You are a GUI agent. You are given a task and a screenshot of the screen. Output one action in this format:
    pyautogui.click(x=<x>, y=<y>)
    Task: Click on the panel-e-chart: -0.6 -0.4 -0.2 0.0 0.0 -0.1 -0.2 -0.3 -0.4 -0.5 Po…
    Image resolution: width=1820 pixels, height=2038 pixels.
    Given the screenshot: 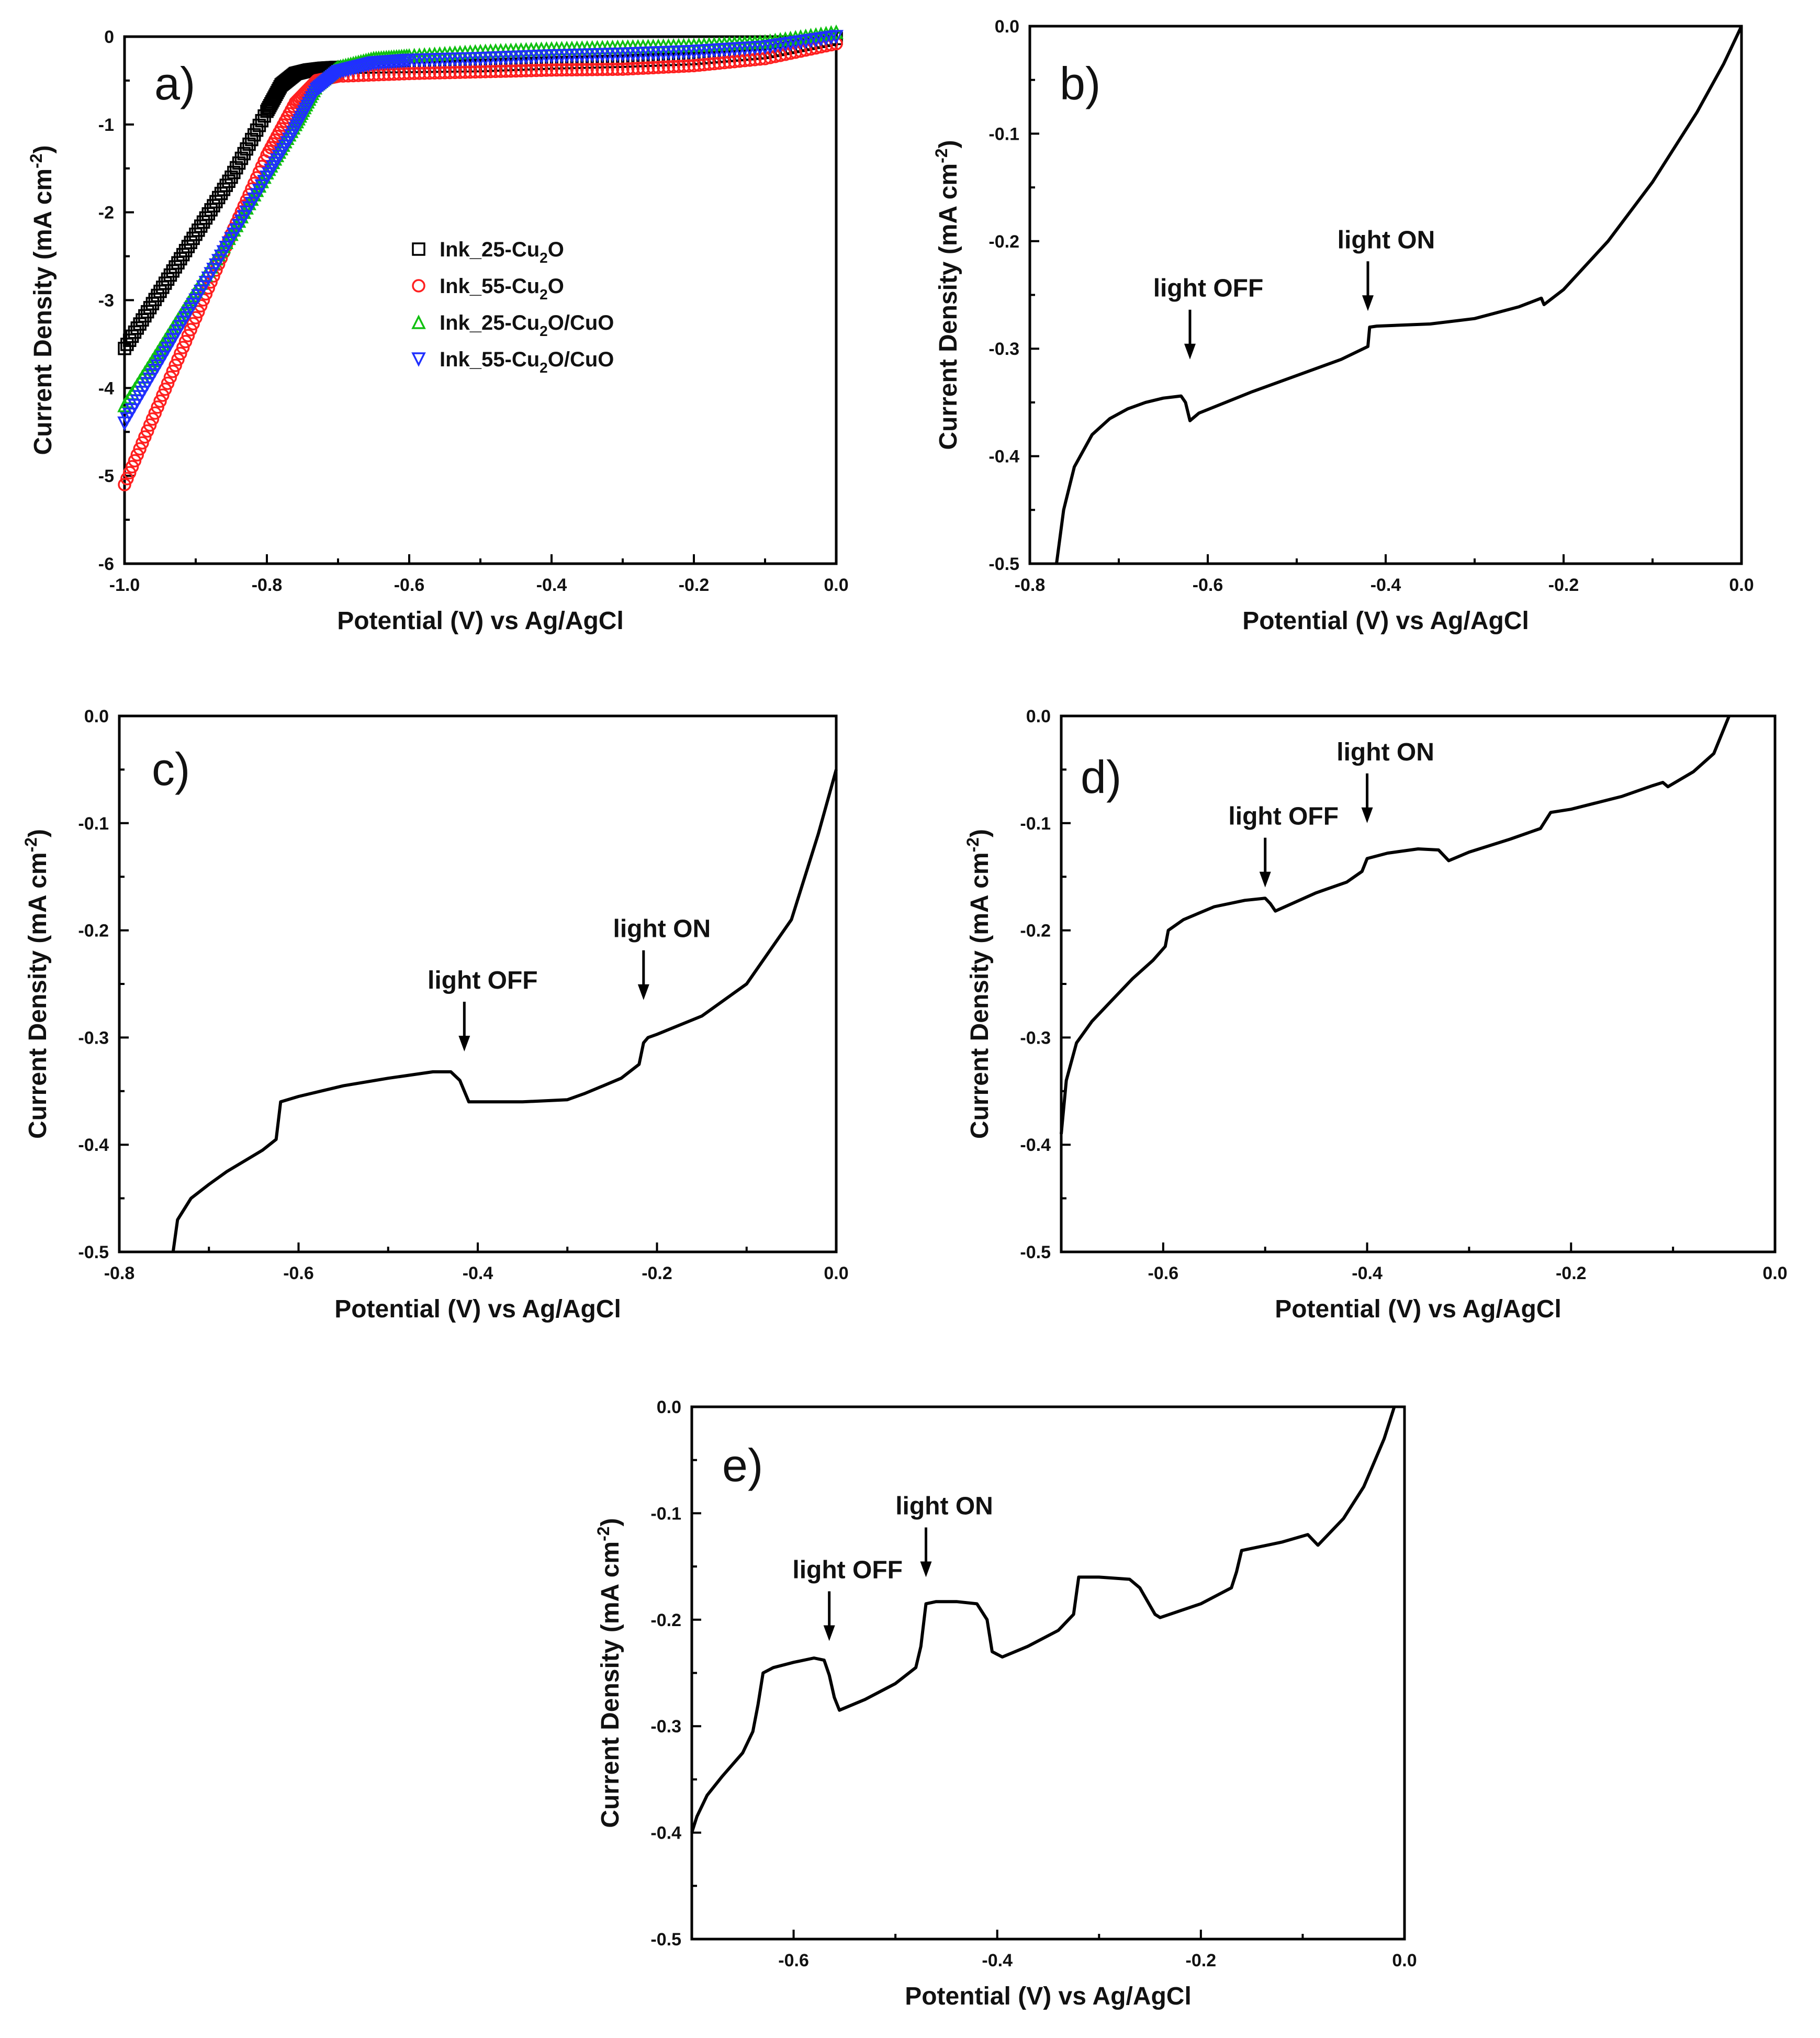 What is the action you would take?
    pyautogui.click(x=1005, y=1704)
    